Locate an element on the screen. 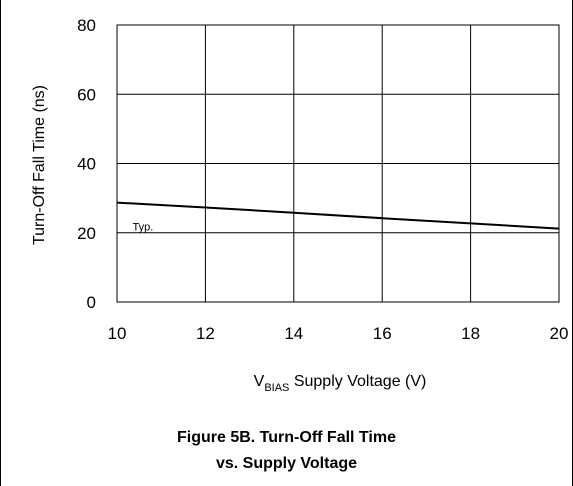  y-tick-label-80: 80 is located at coordinates (86, 25).